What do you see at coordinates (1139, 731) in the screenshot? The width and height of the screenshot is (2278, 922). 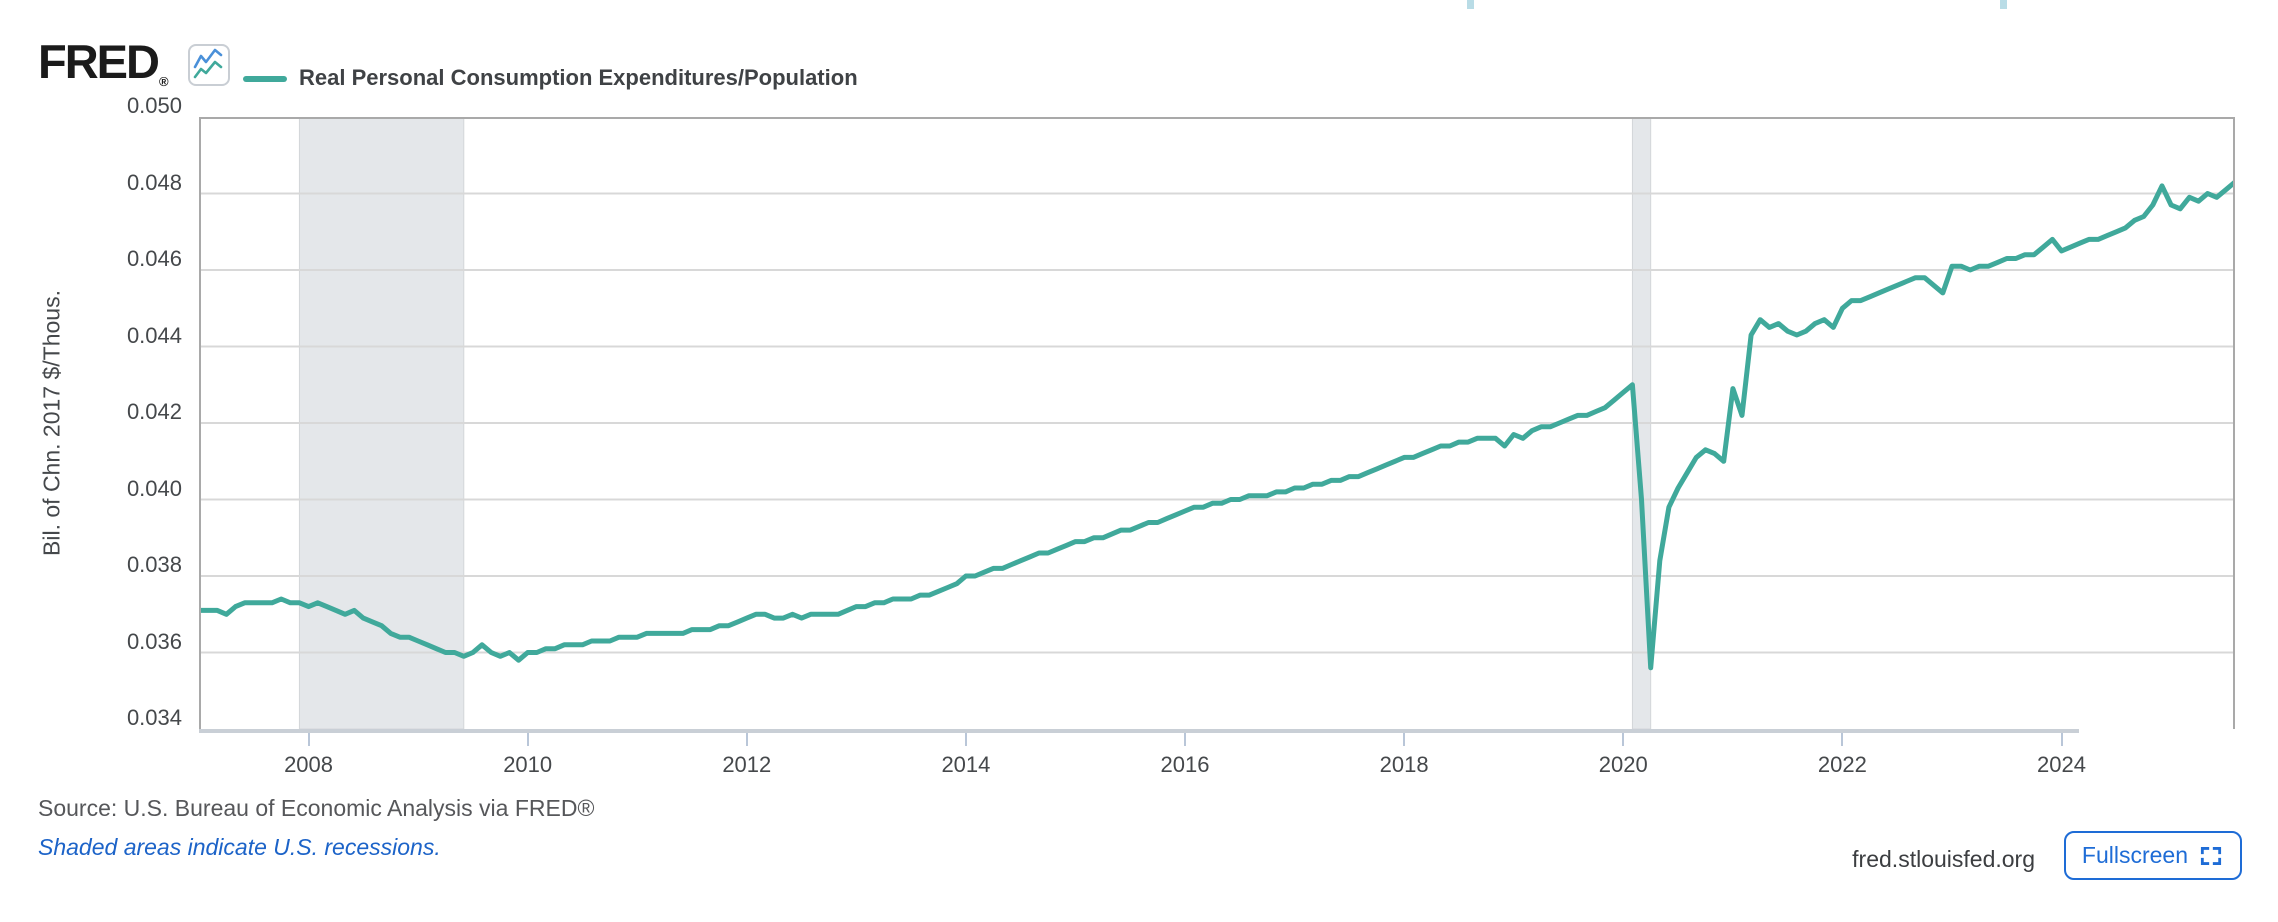 I see `x-axis-line` at bounding box center [1139, 731].